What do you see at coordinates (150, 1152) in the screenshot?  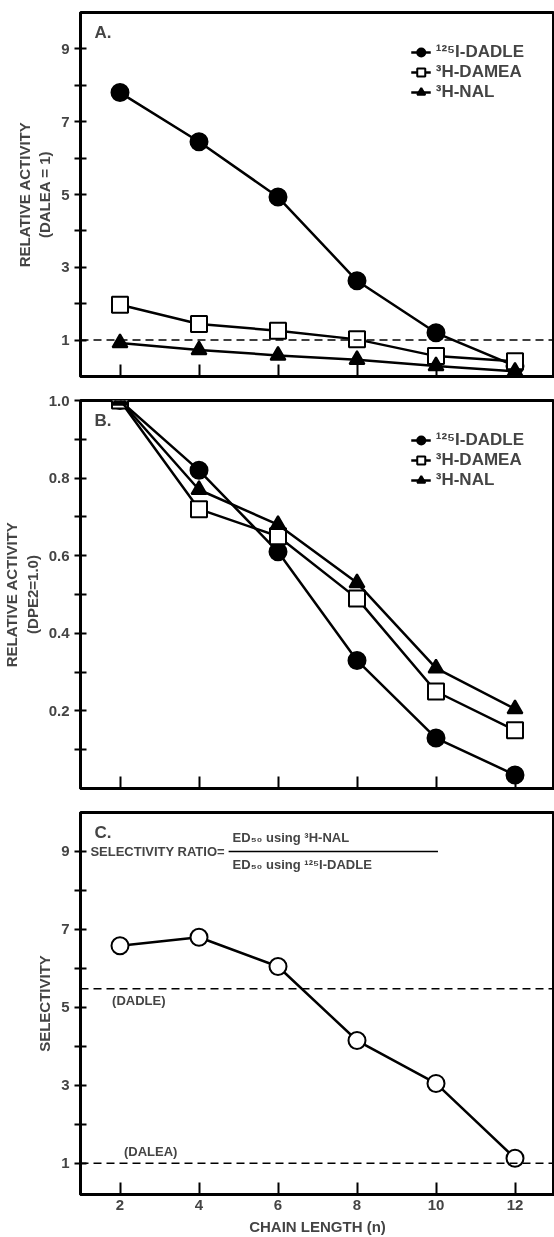 I see `ref-line-label: (DALEA)` at bounding box center [150, 1152].